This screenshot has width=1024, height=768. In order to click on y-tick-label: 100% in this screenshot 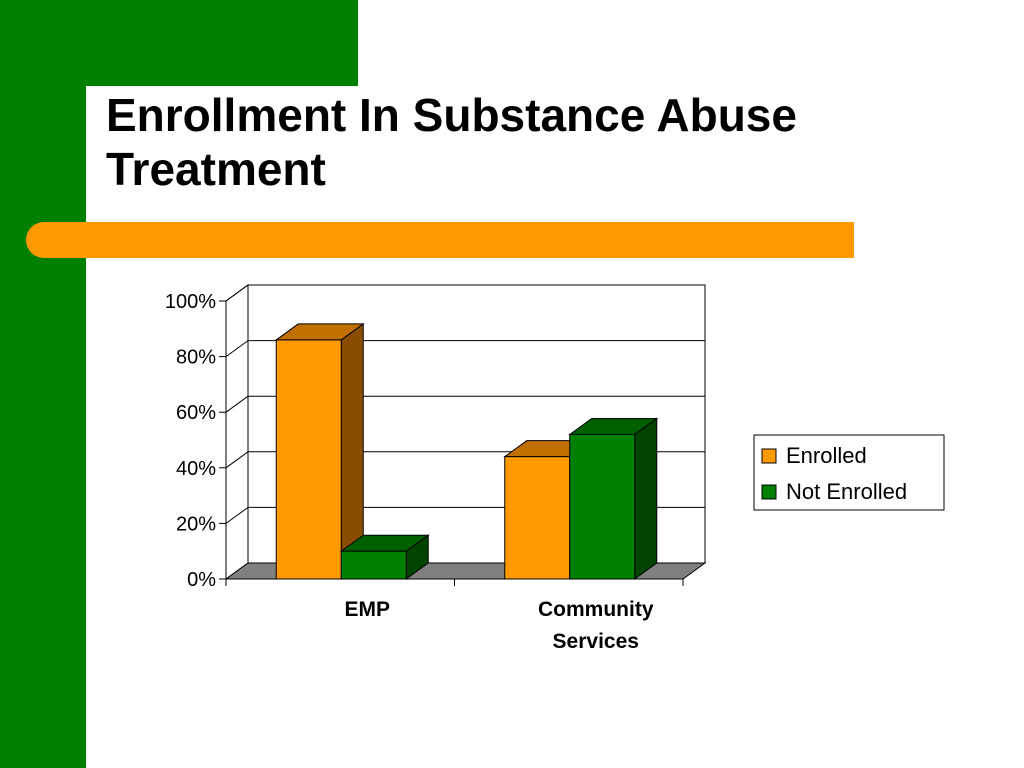, I will do `click(190, 302)`.